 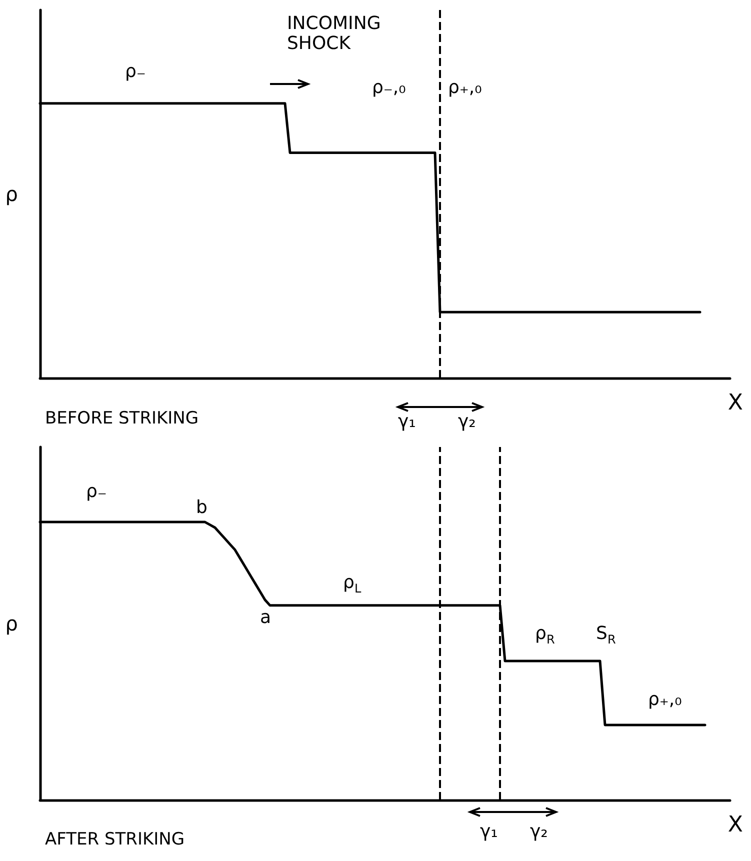 What do you see at coordinates (115, 840) in the screenshot?
I see `text: AFTER STRIKING` at bounding box center [115, 840].